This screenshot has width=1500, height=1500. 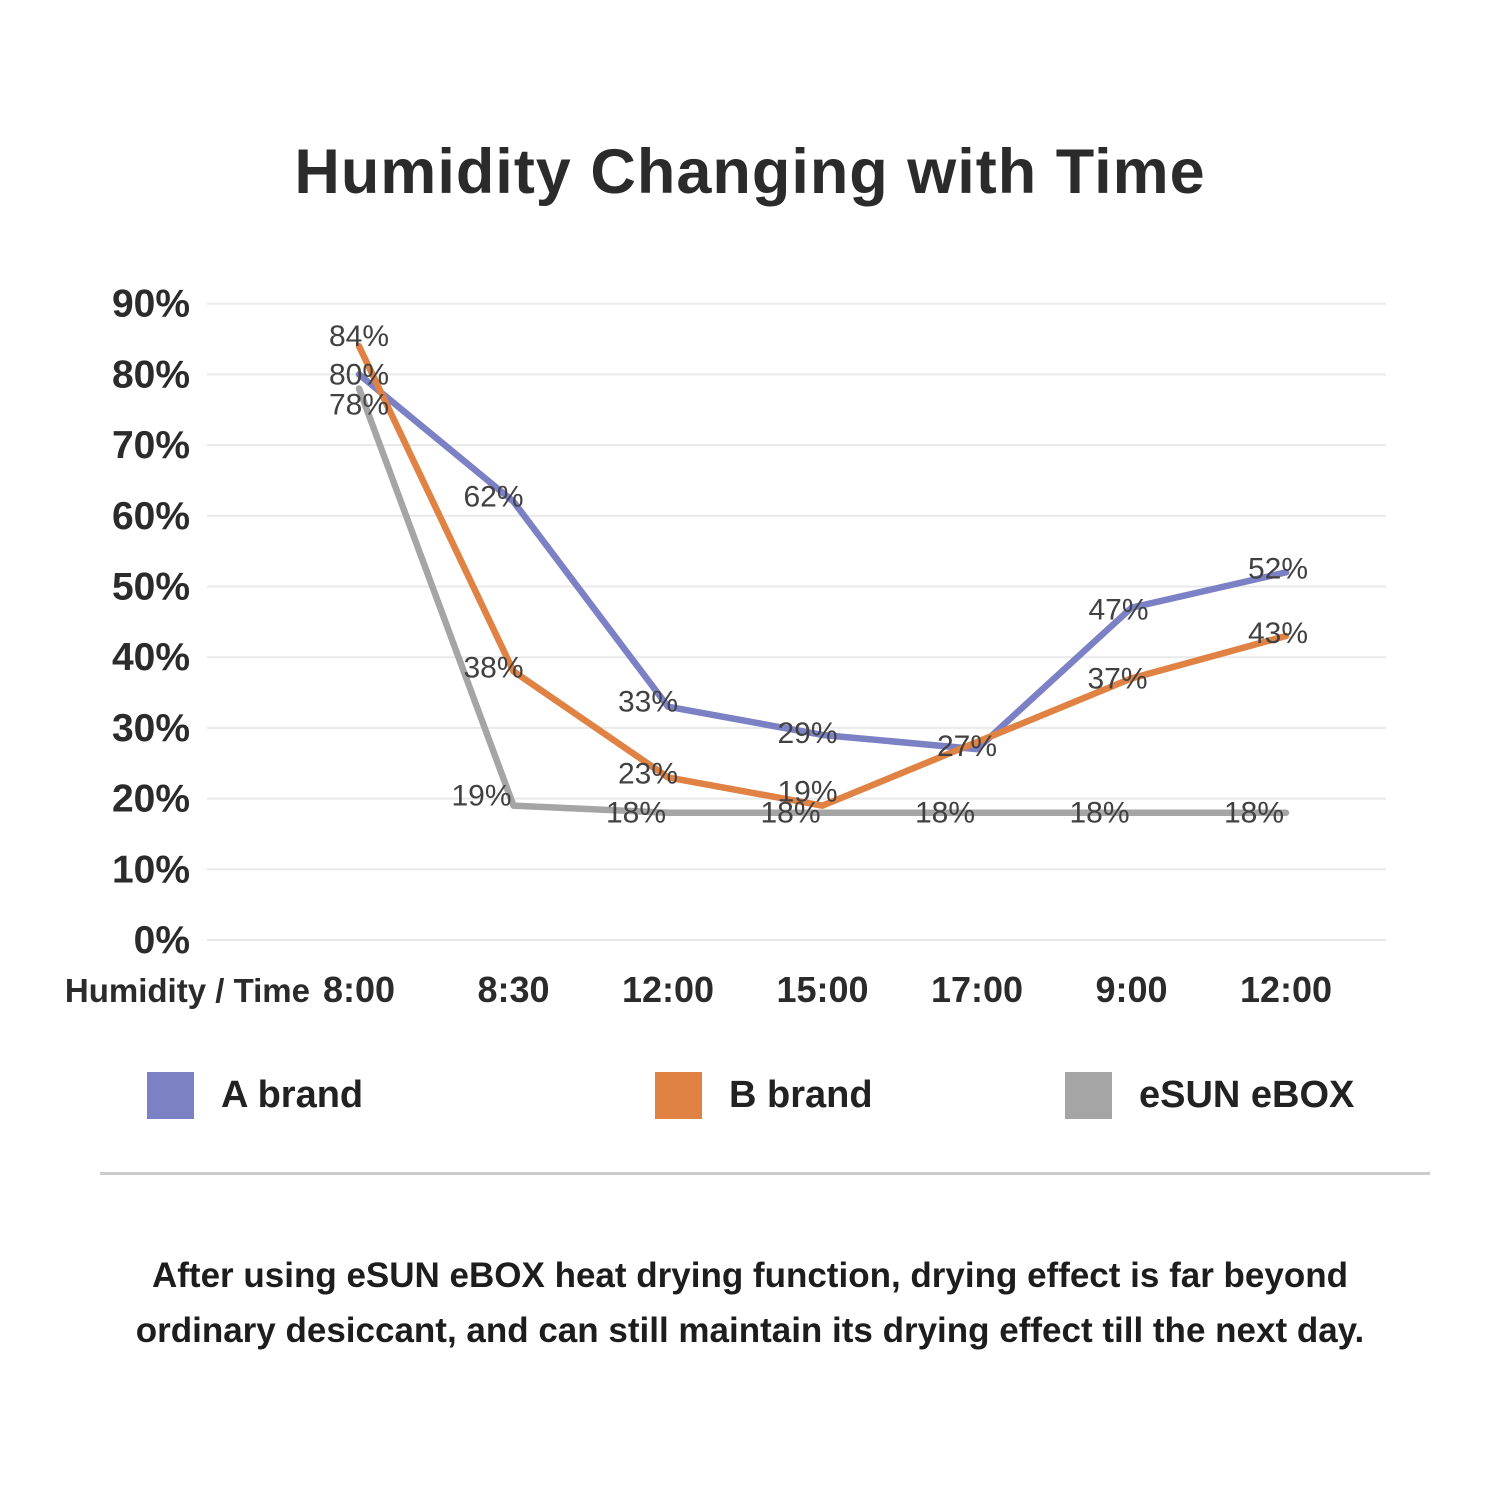 What do you see at coordinates (359, 405) in the screenshot?
I see `data-label: 78%` at bounding box center [359, 405].